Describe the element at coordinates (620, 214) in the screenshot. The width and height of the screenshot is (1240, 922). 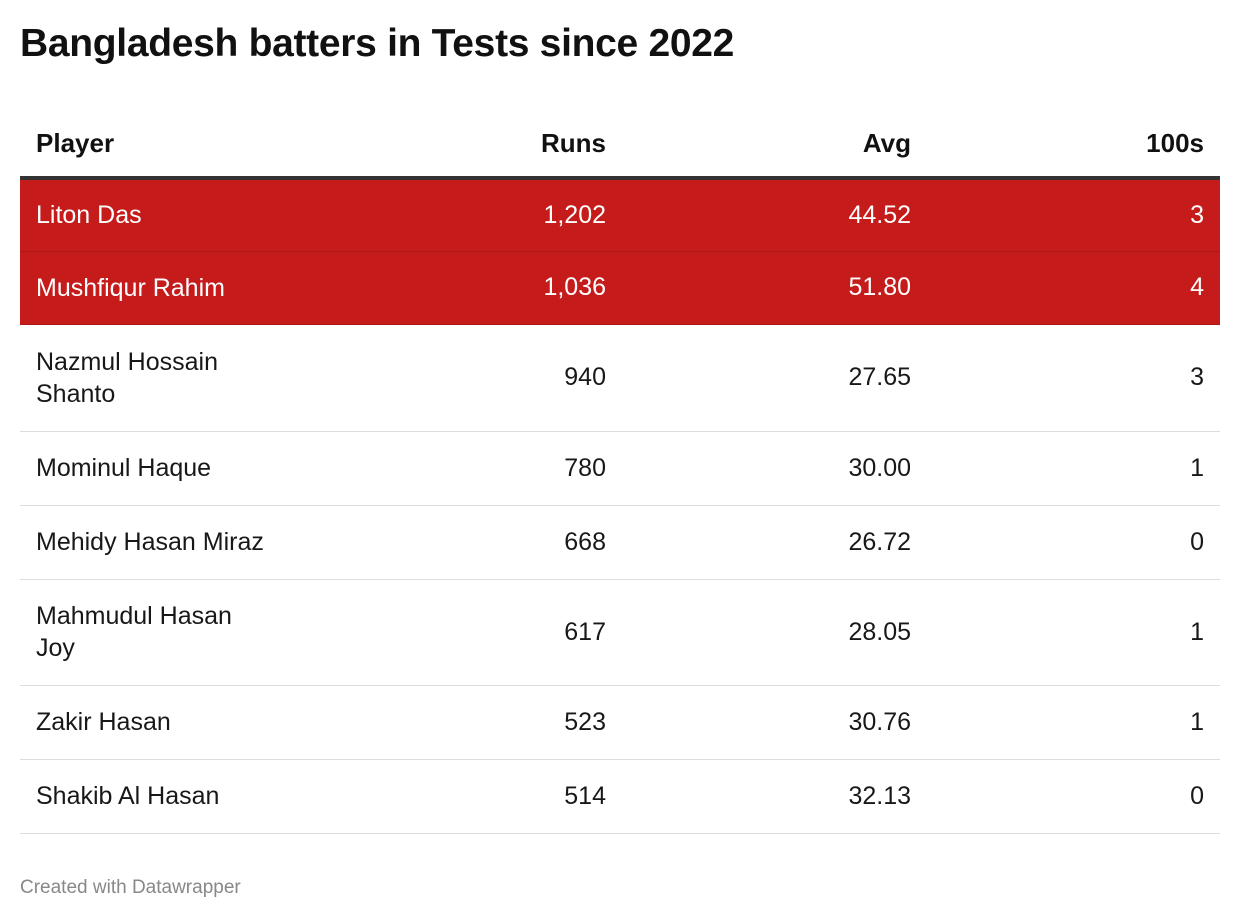
I see `table-row: Liton Das 1,202 44.52 3` at that location.